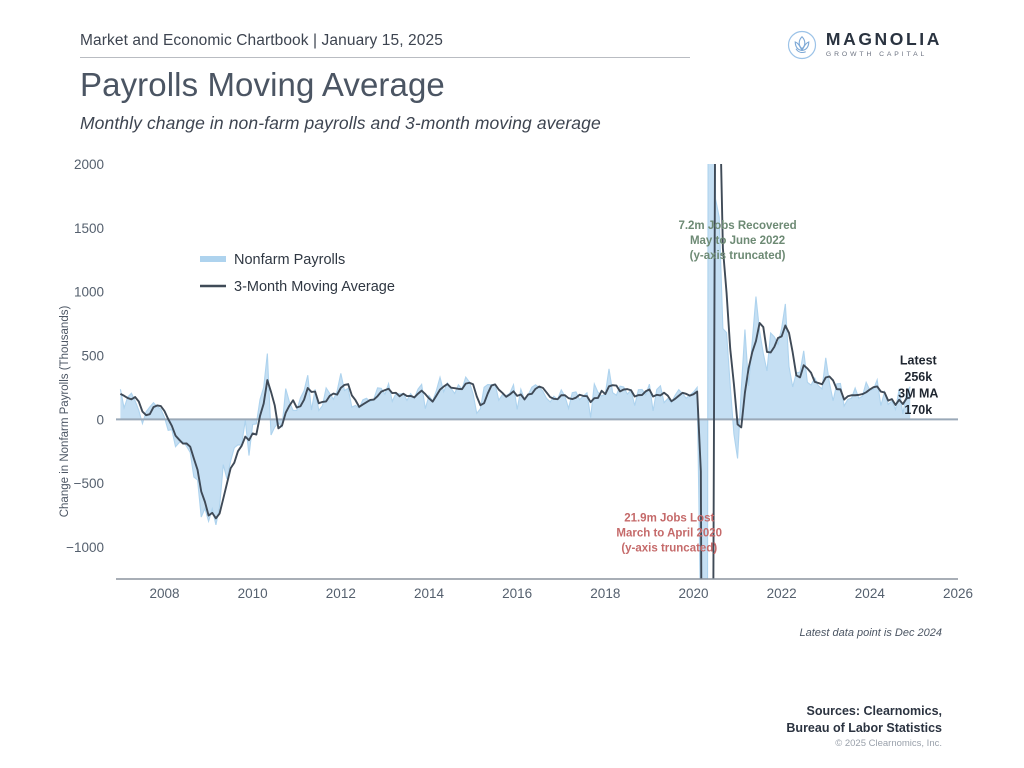 The width and height of the screenshot is (1024, 768). Describe the element at coordinates (669, 519) in the screenshot. I see `annotation-covid-loss-line-1: 21.9m Jobs Lost` at that location.